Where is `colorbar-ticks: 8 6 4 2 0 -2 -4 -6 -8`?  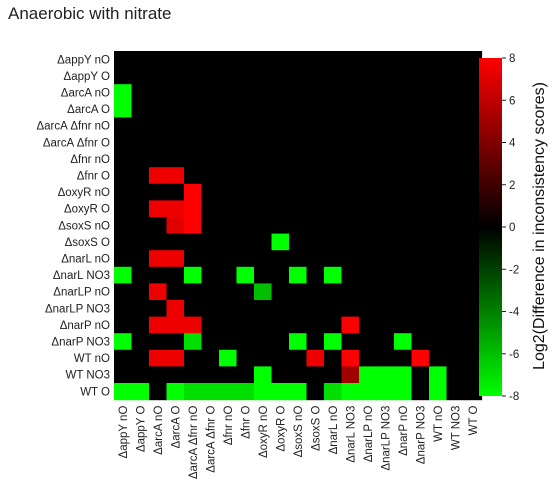 colorbar-ticks: 8 6 4 2 0 -2 -4 -6 -8 is located at coordinates (511, 228).